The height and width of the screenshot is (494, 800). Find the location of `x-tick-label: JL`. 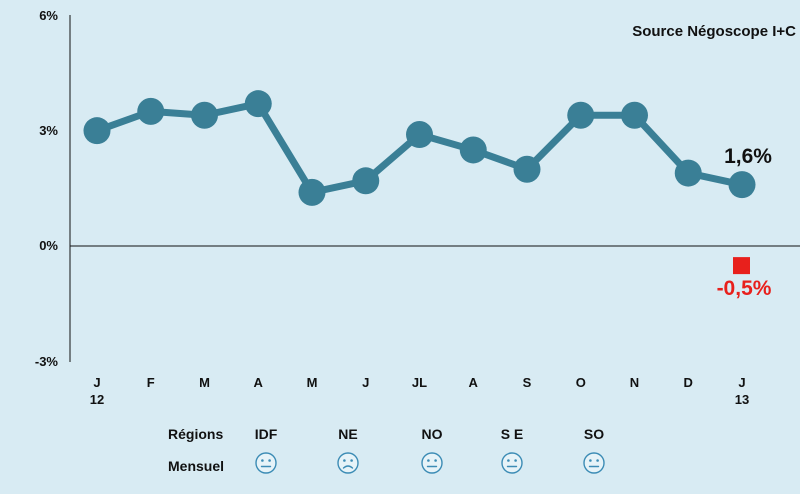

x-tick-label: JL is located at coordinates (419, 382).